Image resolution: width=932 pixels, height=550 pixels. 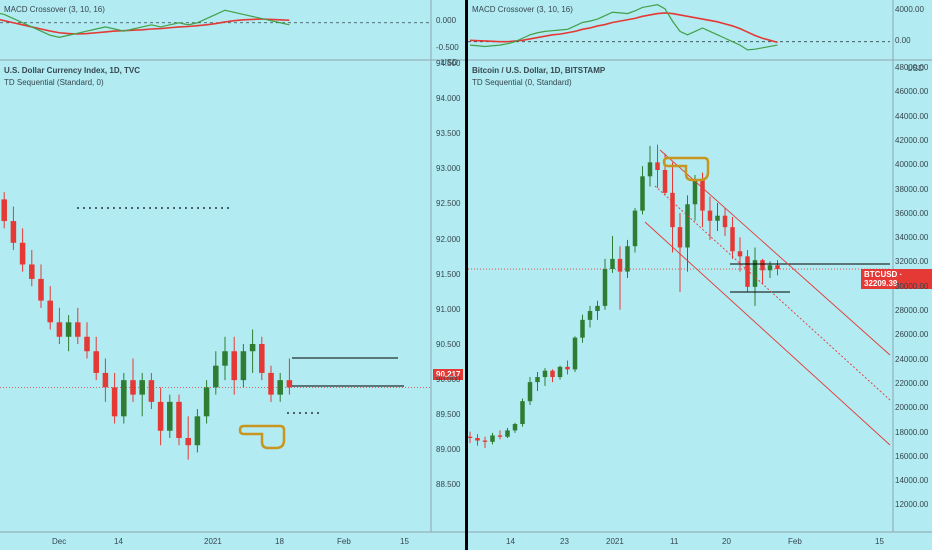 I want to click on btc-date-tick: Feb, so click(x=795, y=541).